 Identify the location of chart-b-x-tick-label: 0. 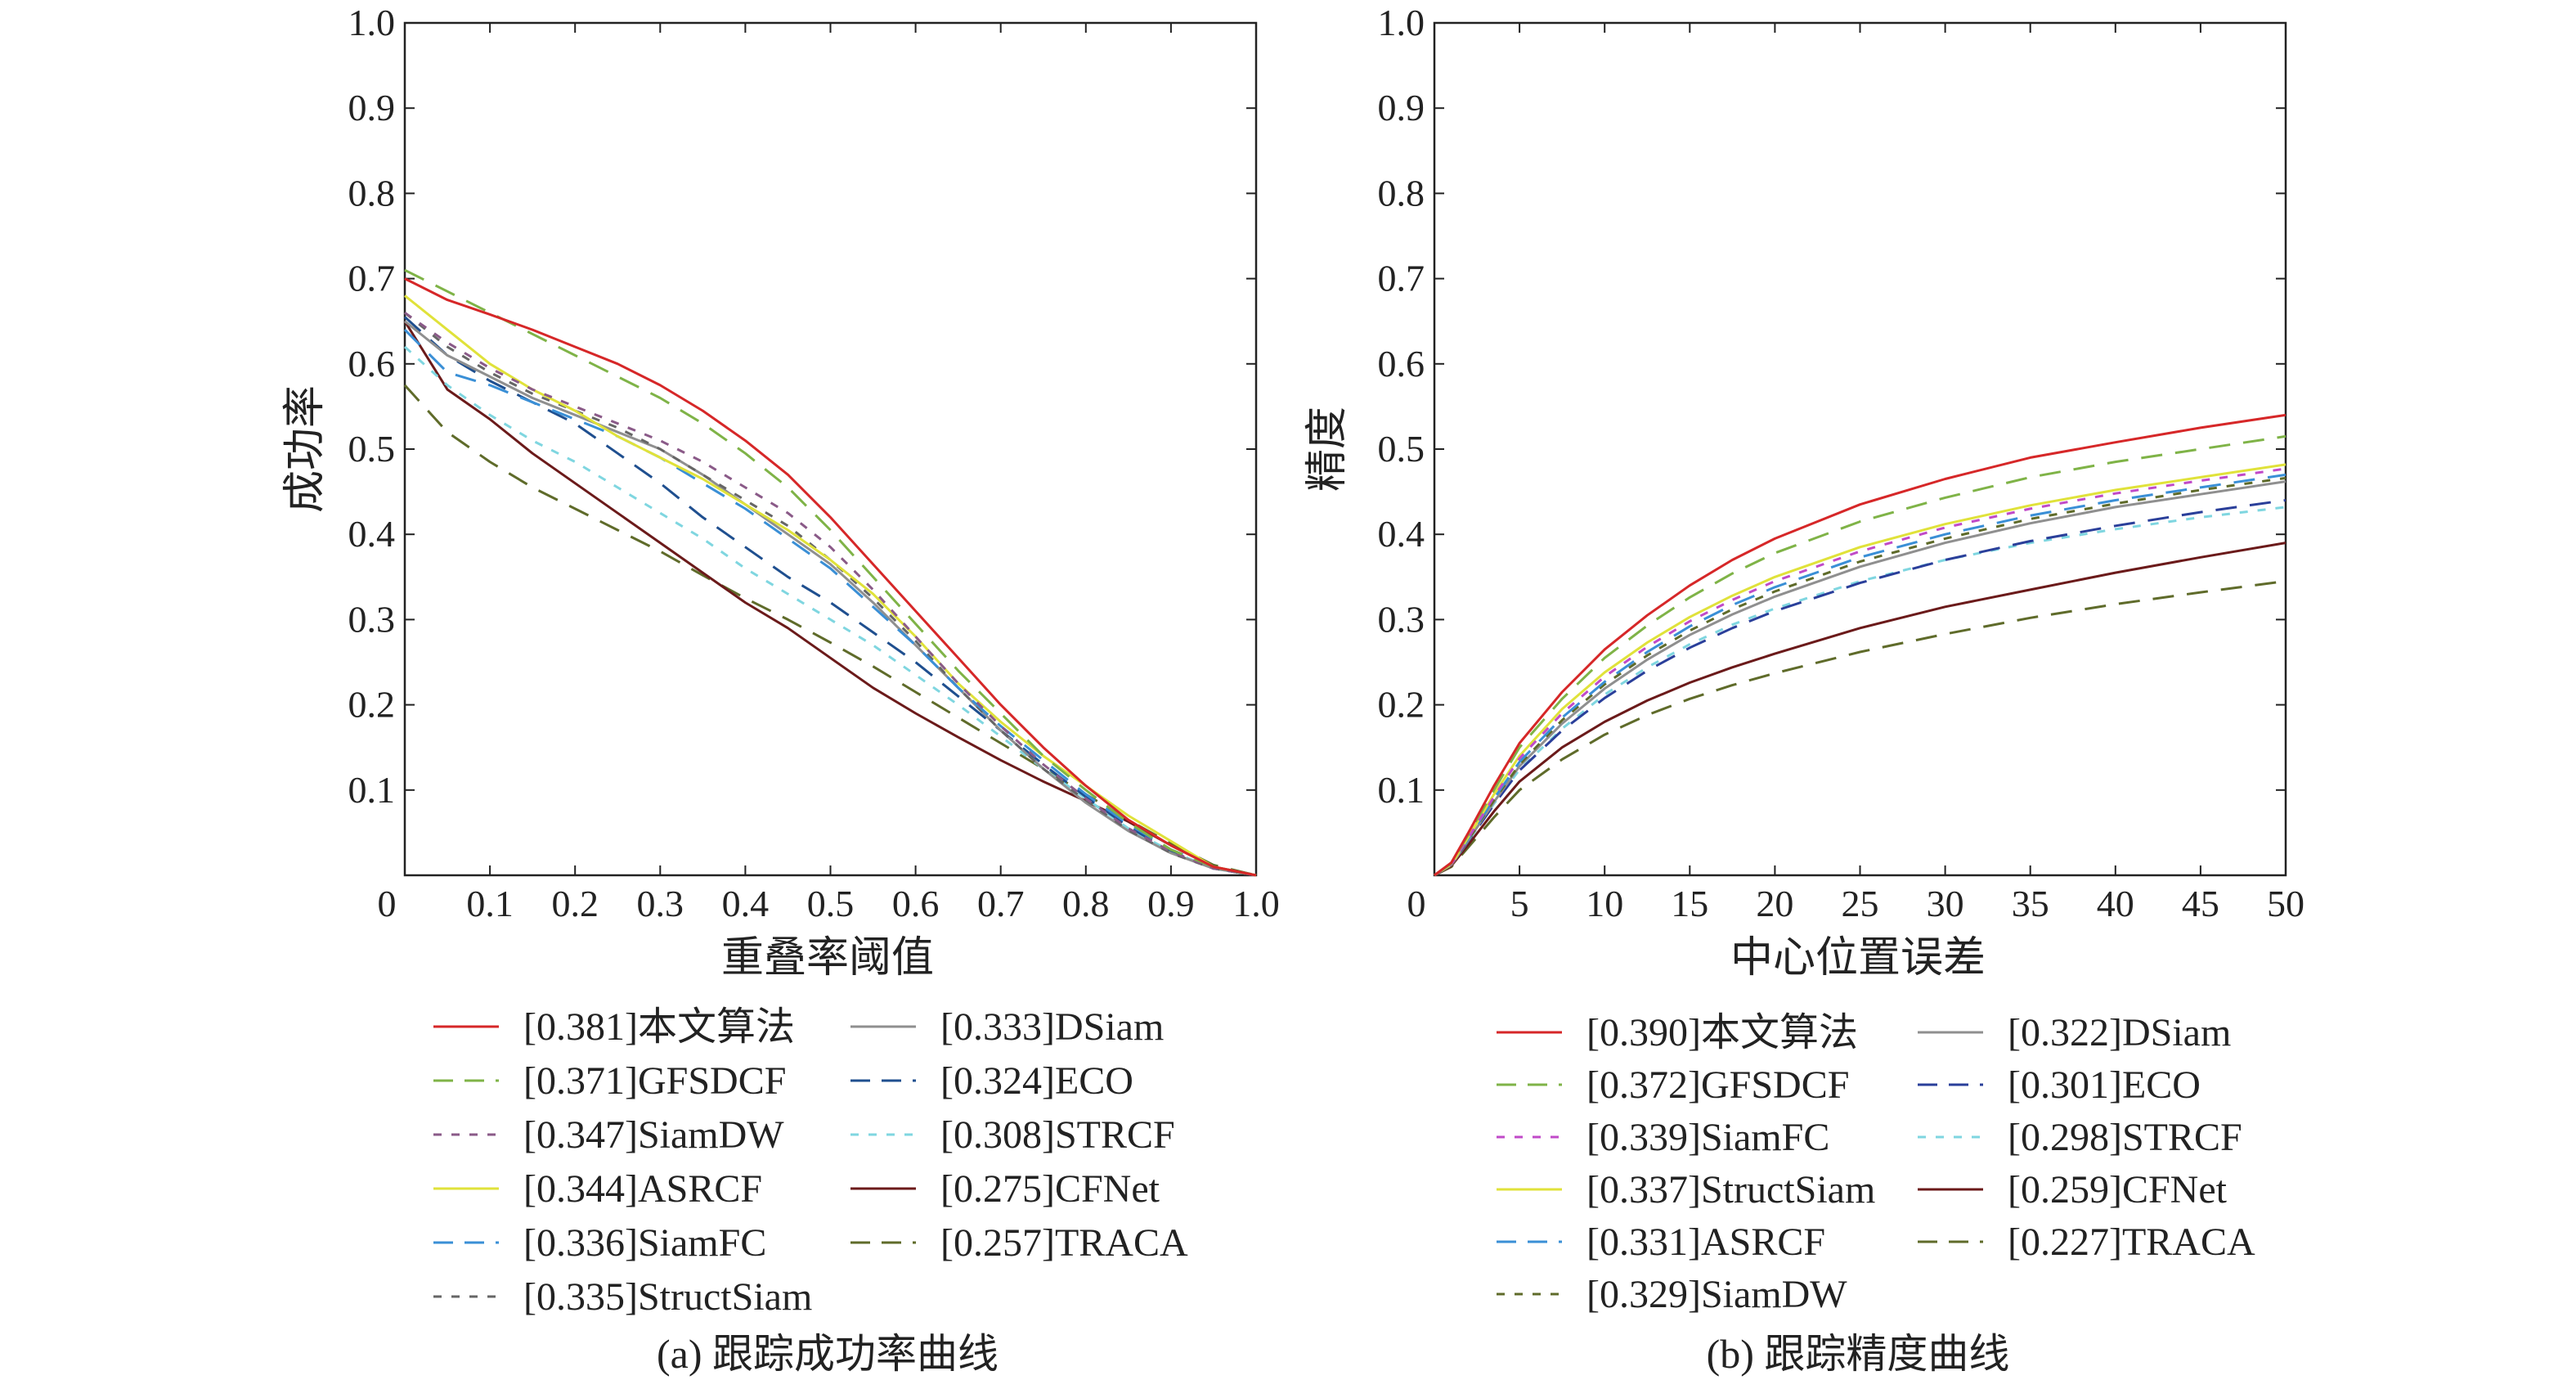
(1416, 903).